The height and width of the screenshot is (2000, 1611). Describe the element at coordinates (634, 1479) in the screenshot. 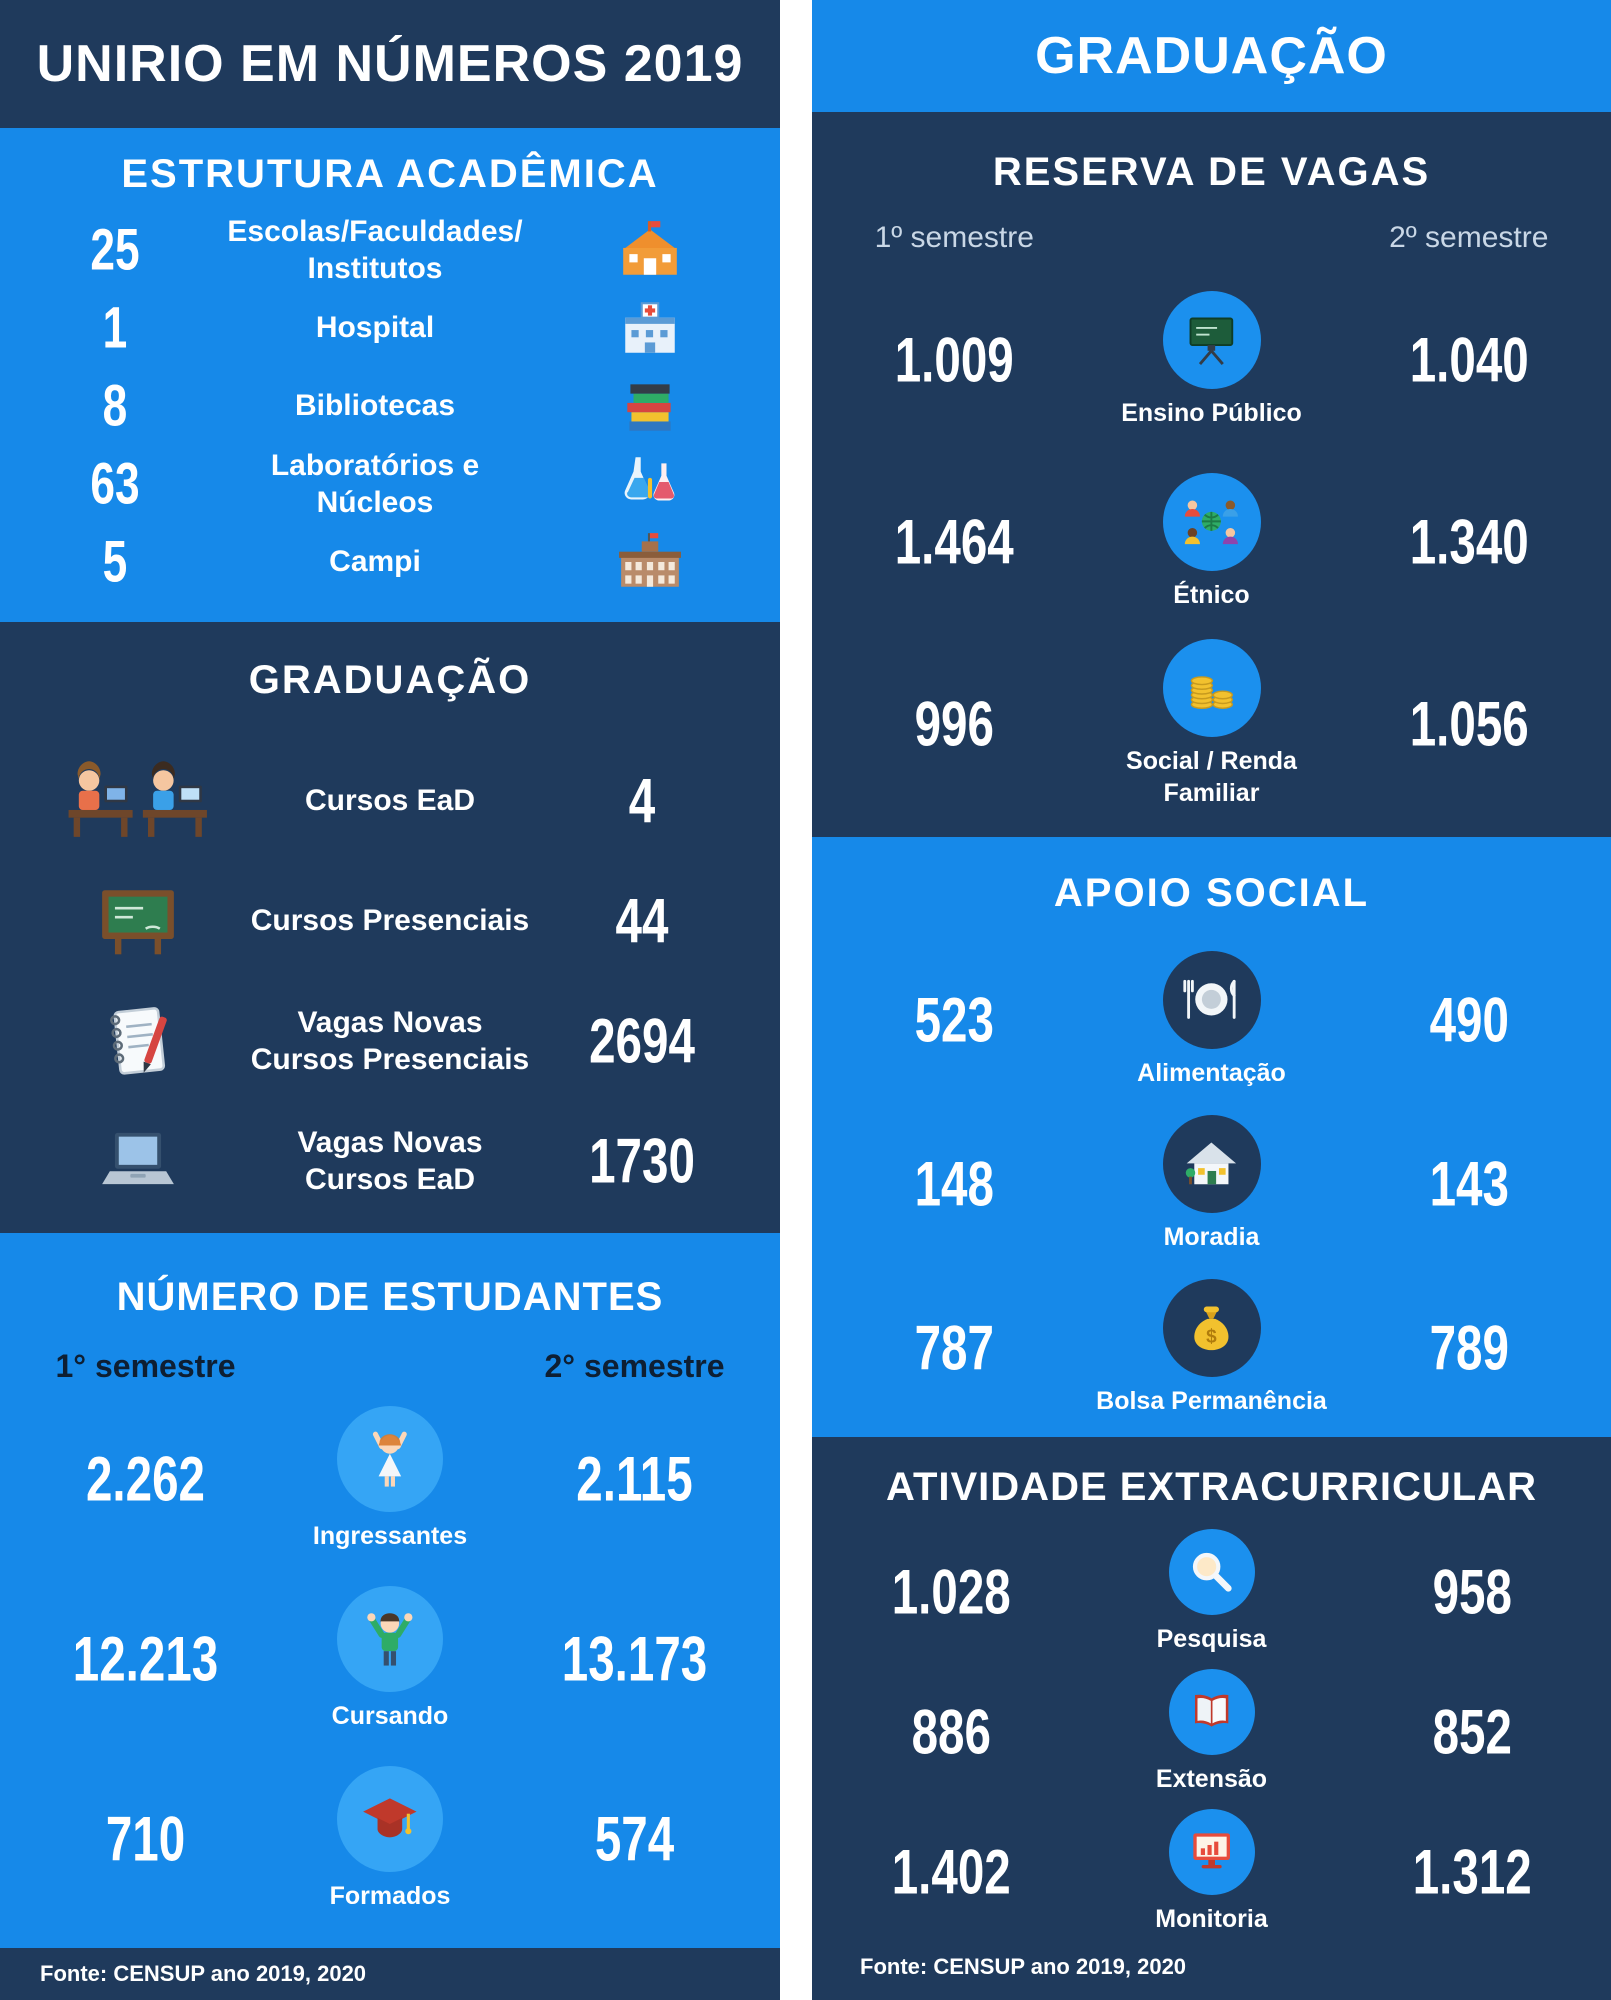

I see `sem2-value: 2.115` at that location.